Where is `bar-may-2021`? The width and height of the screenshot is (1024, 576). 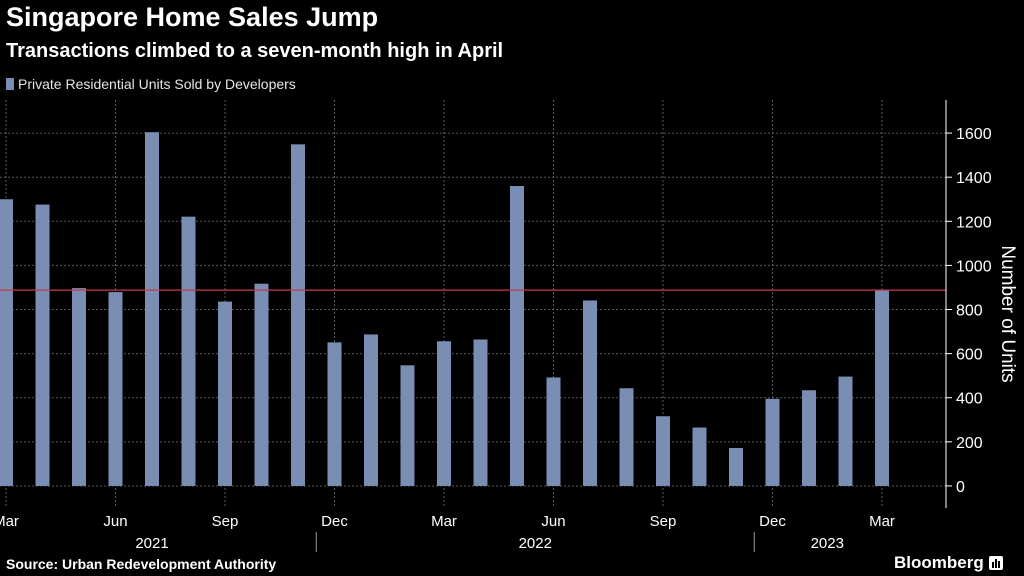
bar-may-2021 is located at coordinates (79, 387).